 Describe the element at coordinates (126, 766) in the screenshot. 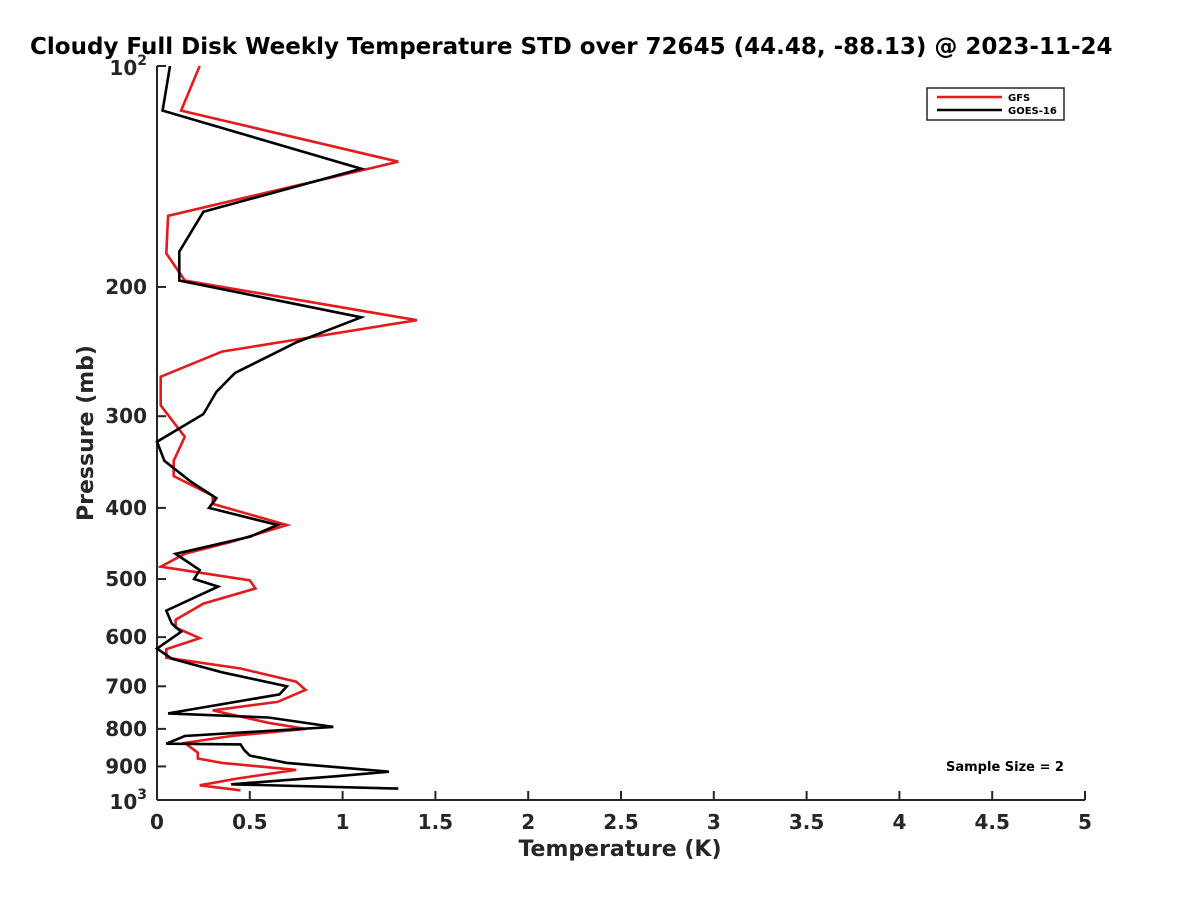

I see `y-tick-label: 900` at that location.